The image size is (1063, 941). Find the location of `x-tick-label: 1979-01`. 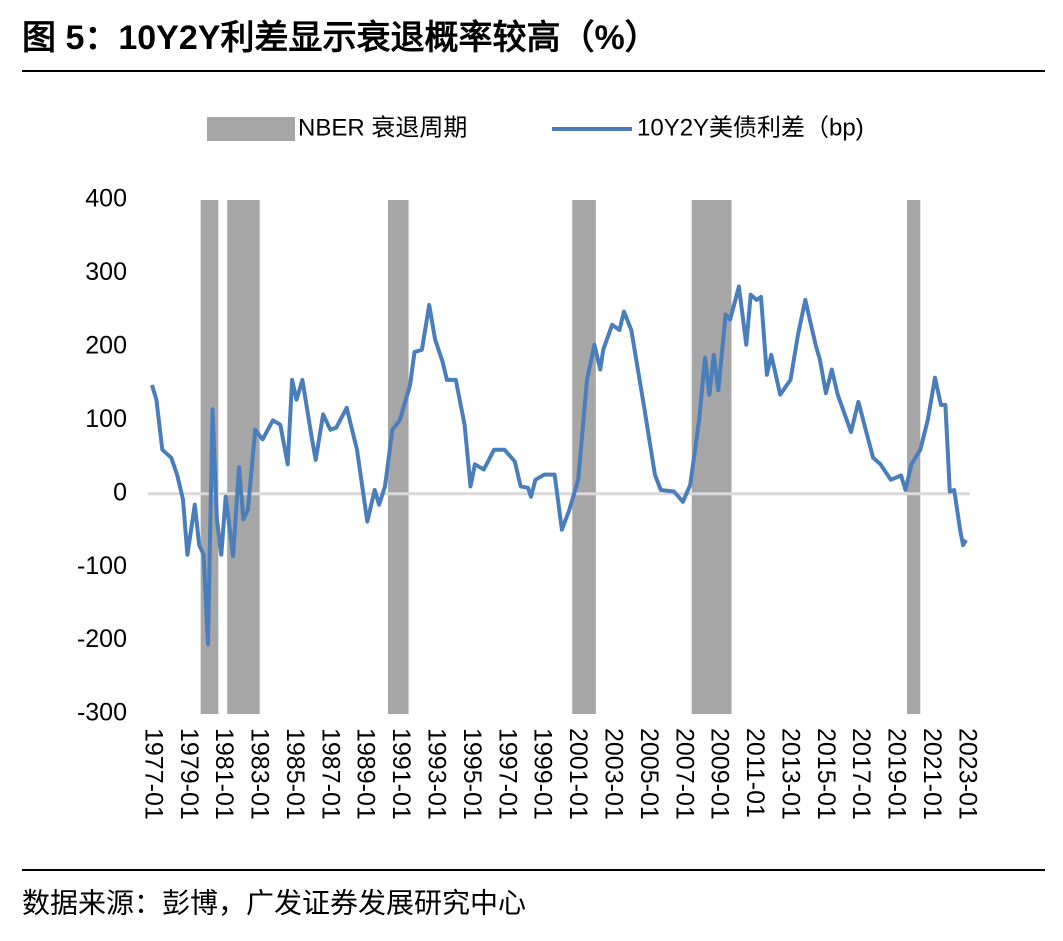

x-tick-label: 1979-01 is located at coordinates (189, 774).